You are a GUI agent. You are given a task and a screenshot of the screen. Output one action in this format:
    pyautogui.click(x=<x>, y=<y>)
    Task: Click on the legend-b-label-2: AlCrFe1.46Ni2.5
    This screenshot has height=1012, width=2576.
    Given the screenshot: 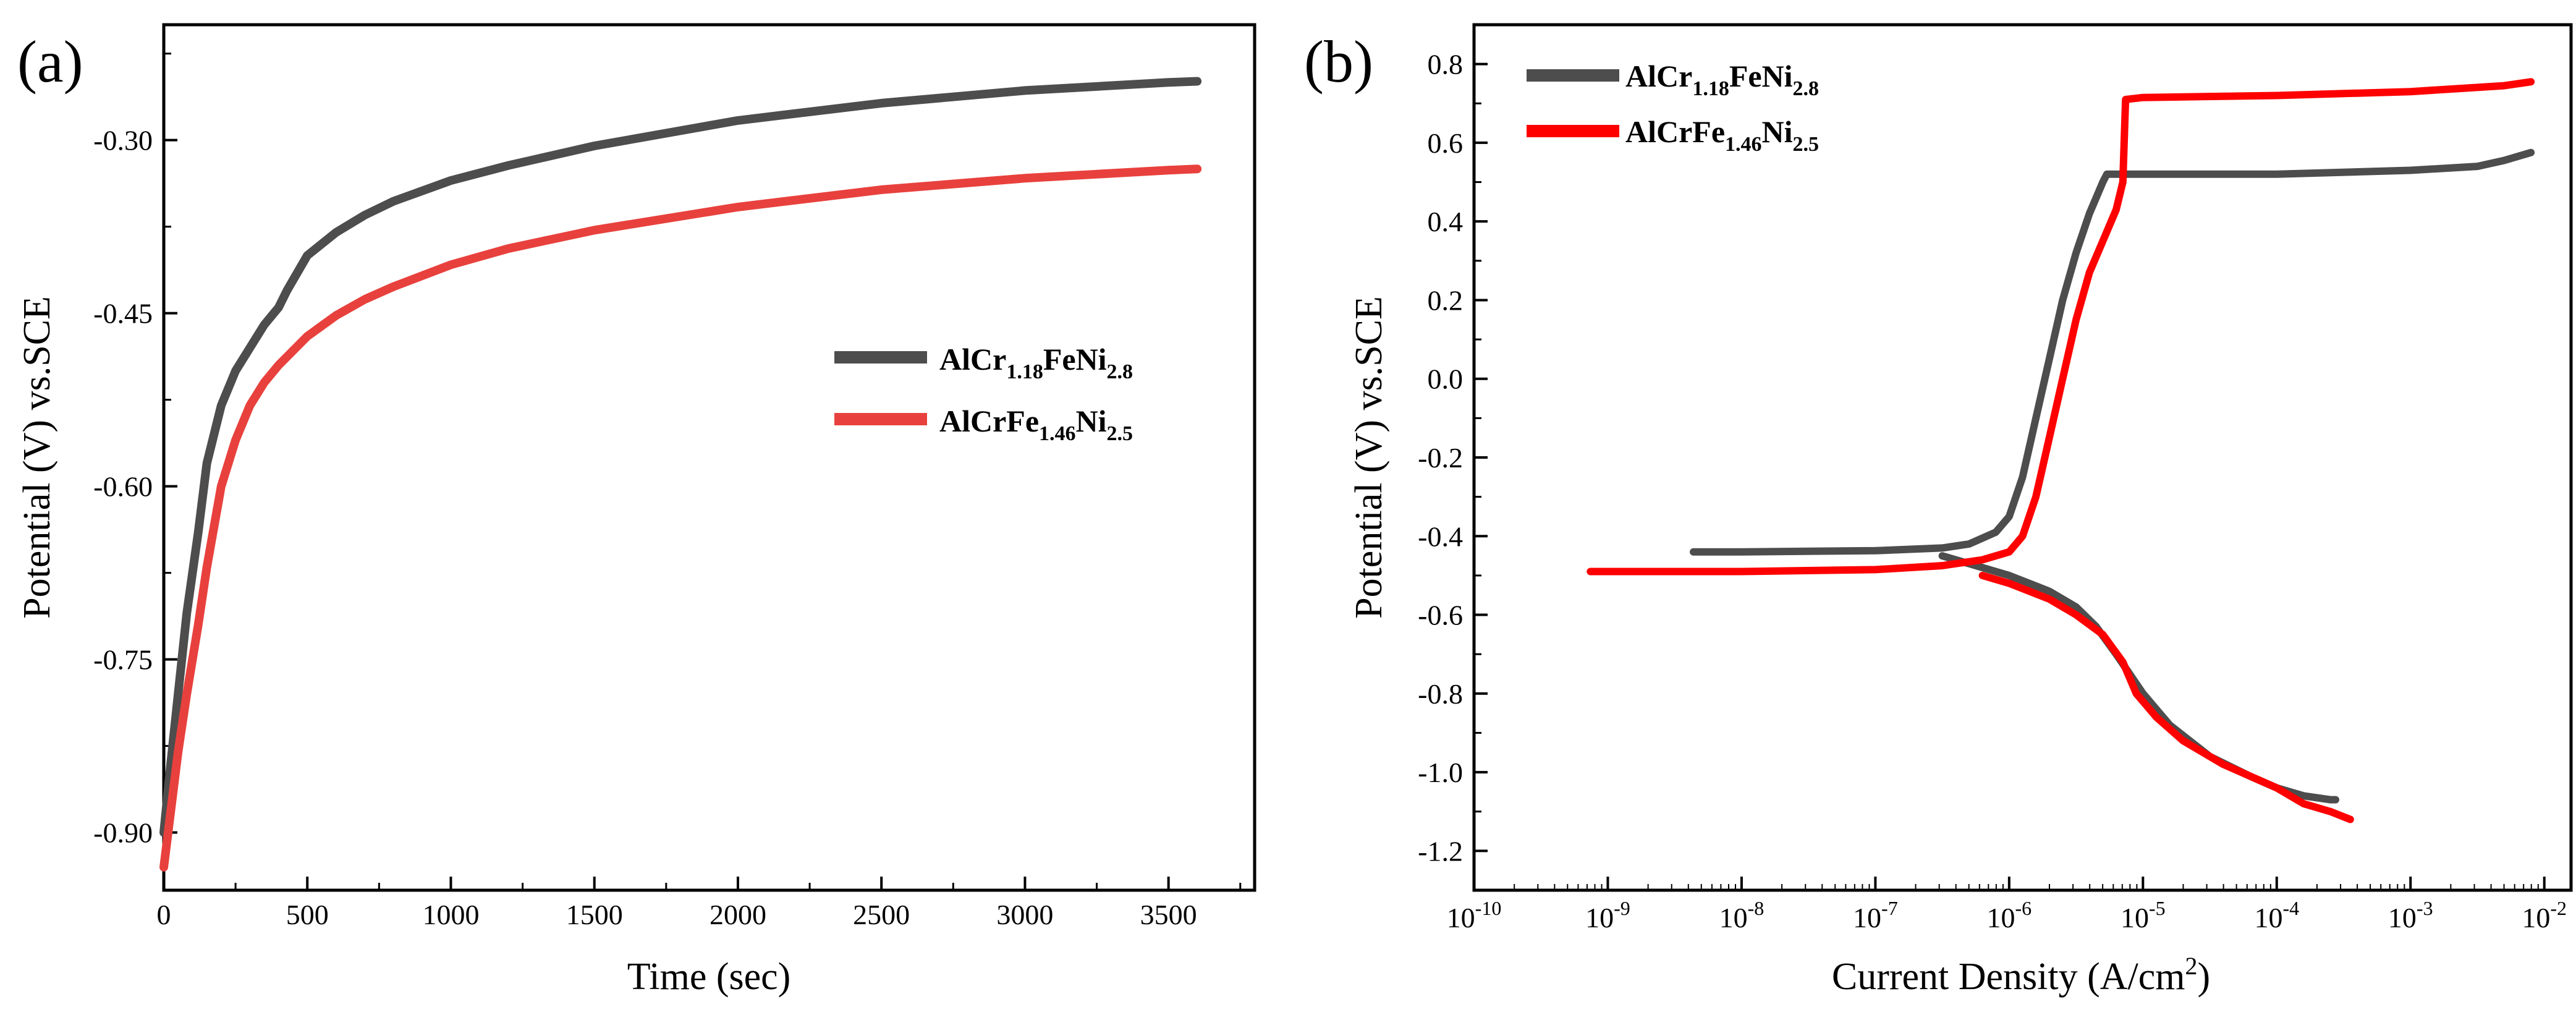 What is the action you would take?
    pyautogui.click(x=1722, y=135)
    